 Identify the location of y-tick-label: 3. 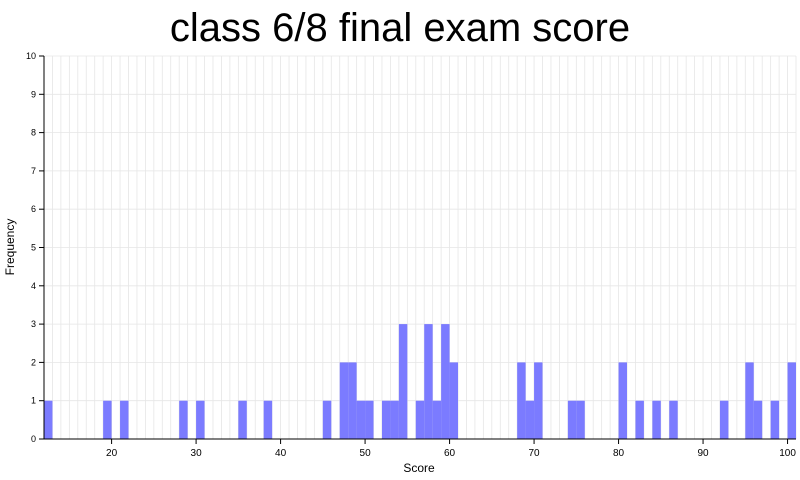
(33, 324).